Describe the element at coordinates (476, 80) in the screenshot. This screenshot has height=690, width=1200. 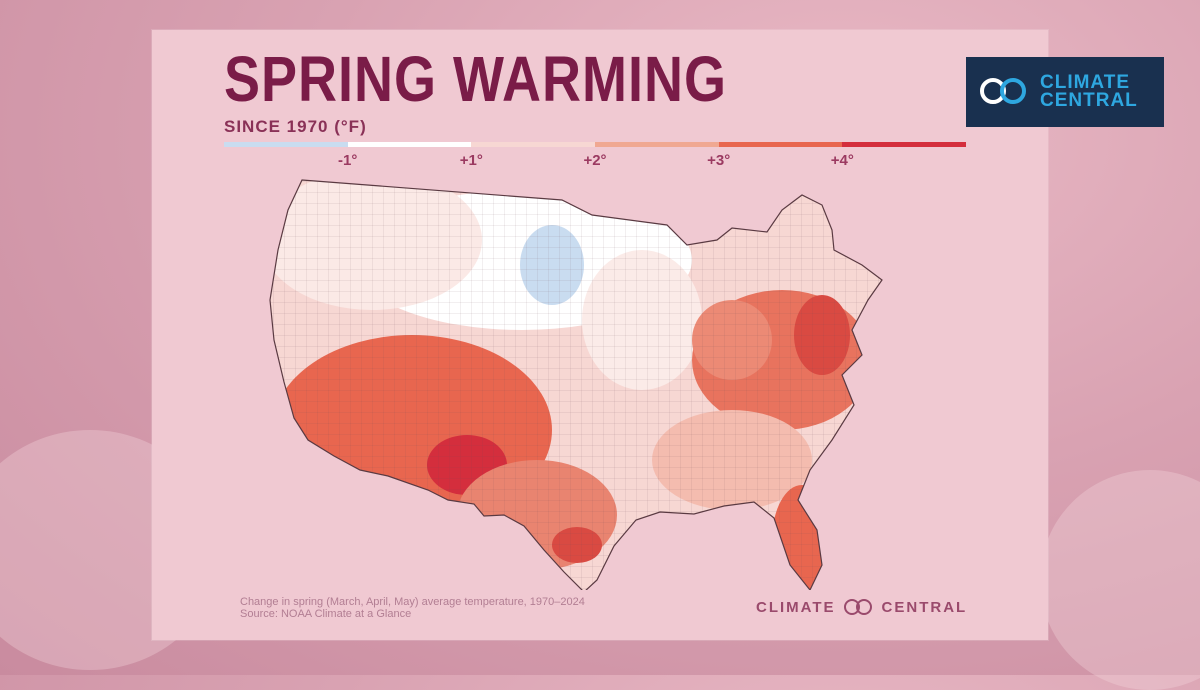
I see `page-title: SPRING WARMING` at that location.